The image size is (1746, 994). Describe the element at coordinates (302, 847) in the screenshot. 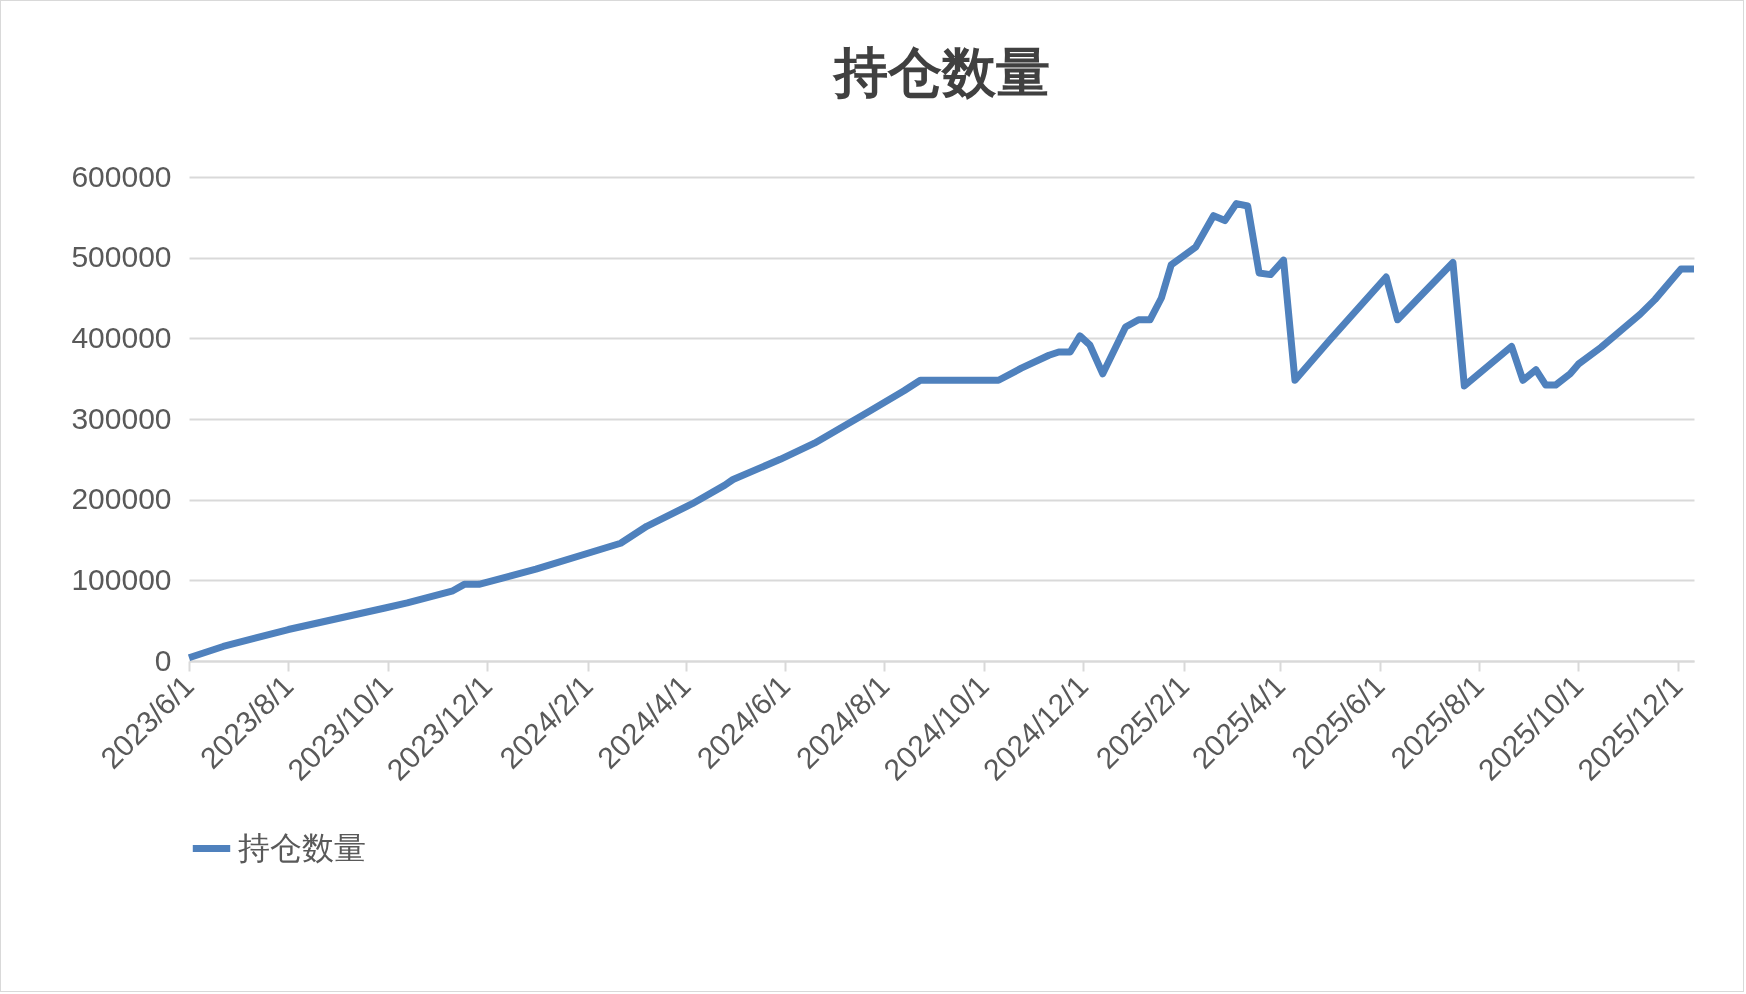

I see `legend-label: 持仓数量` at that location.